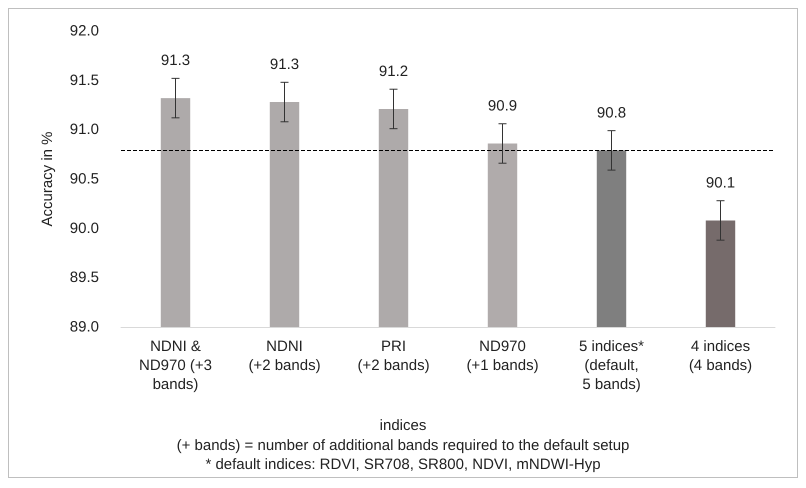 The image size is (806, 488). What do you see at coordinates (47, 179) in the screenshot?
I see `y-axis-title: Accuracy in %` at bounding box center [47, 179].